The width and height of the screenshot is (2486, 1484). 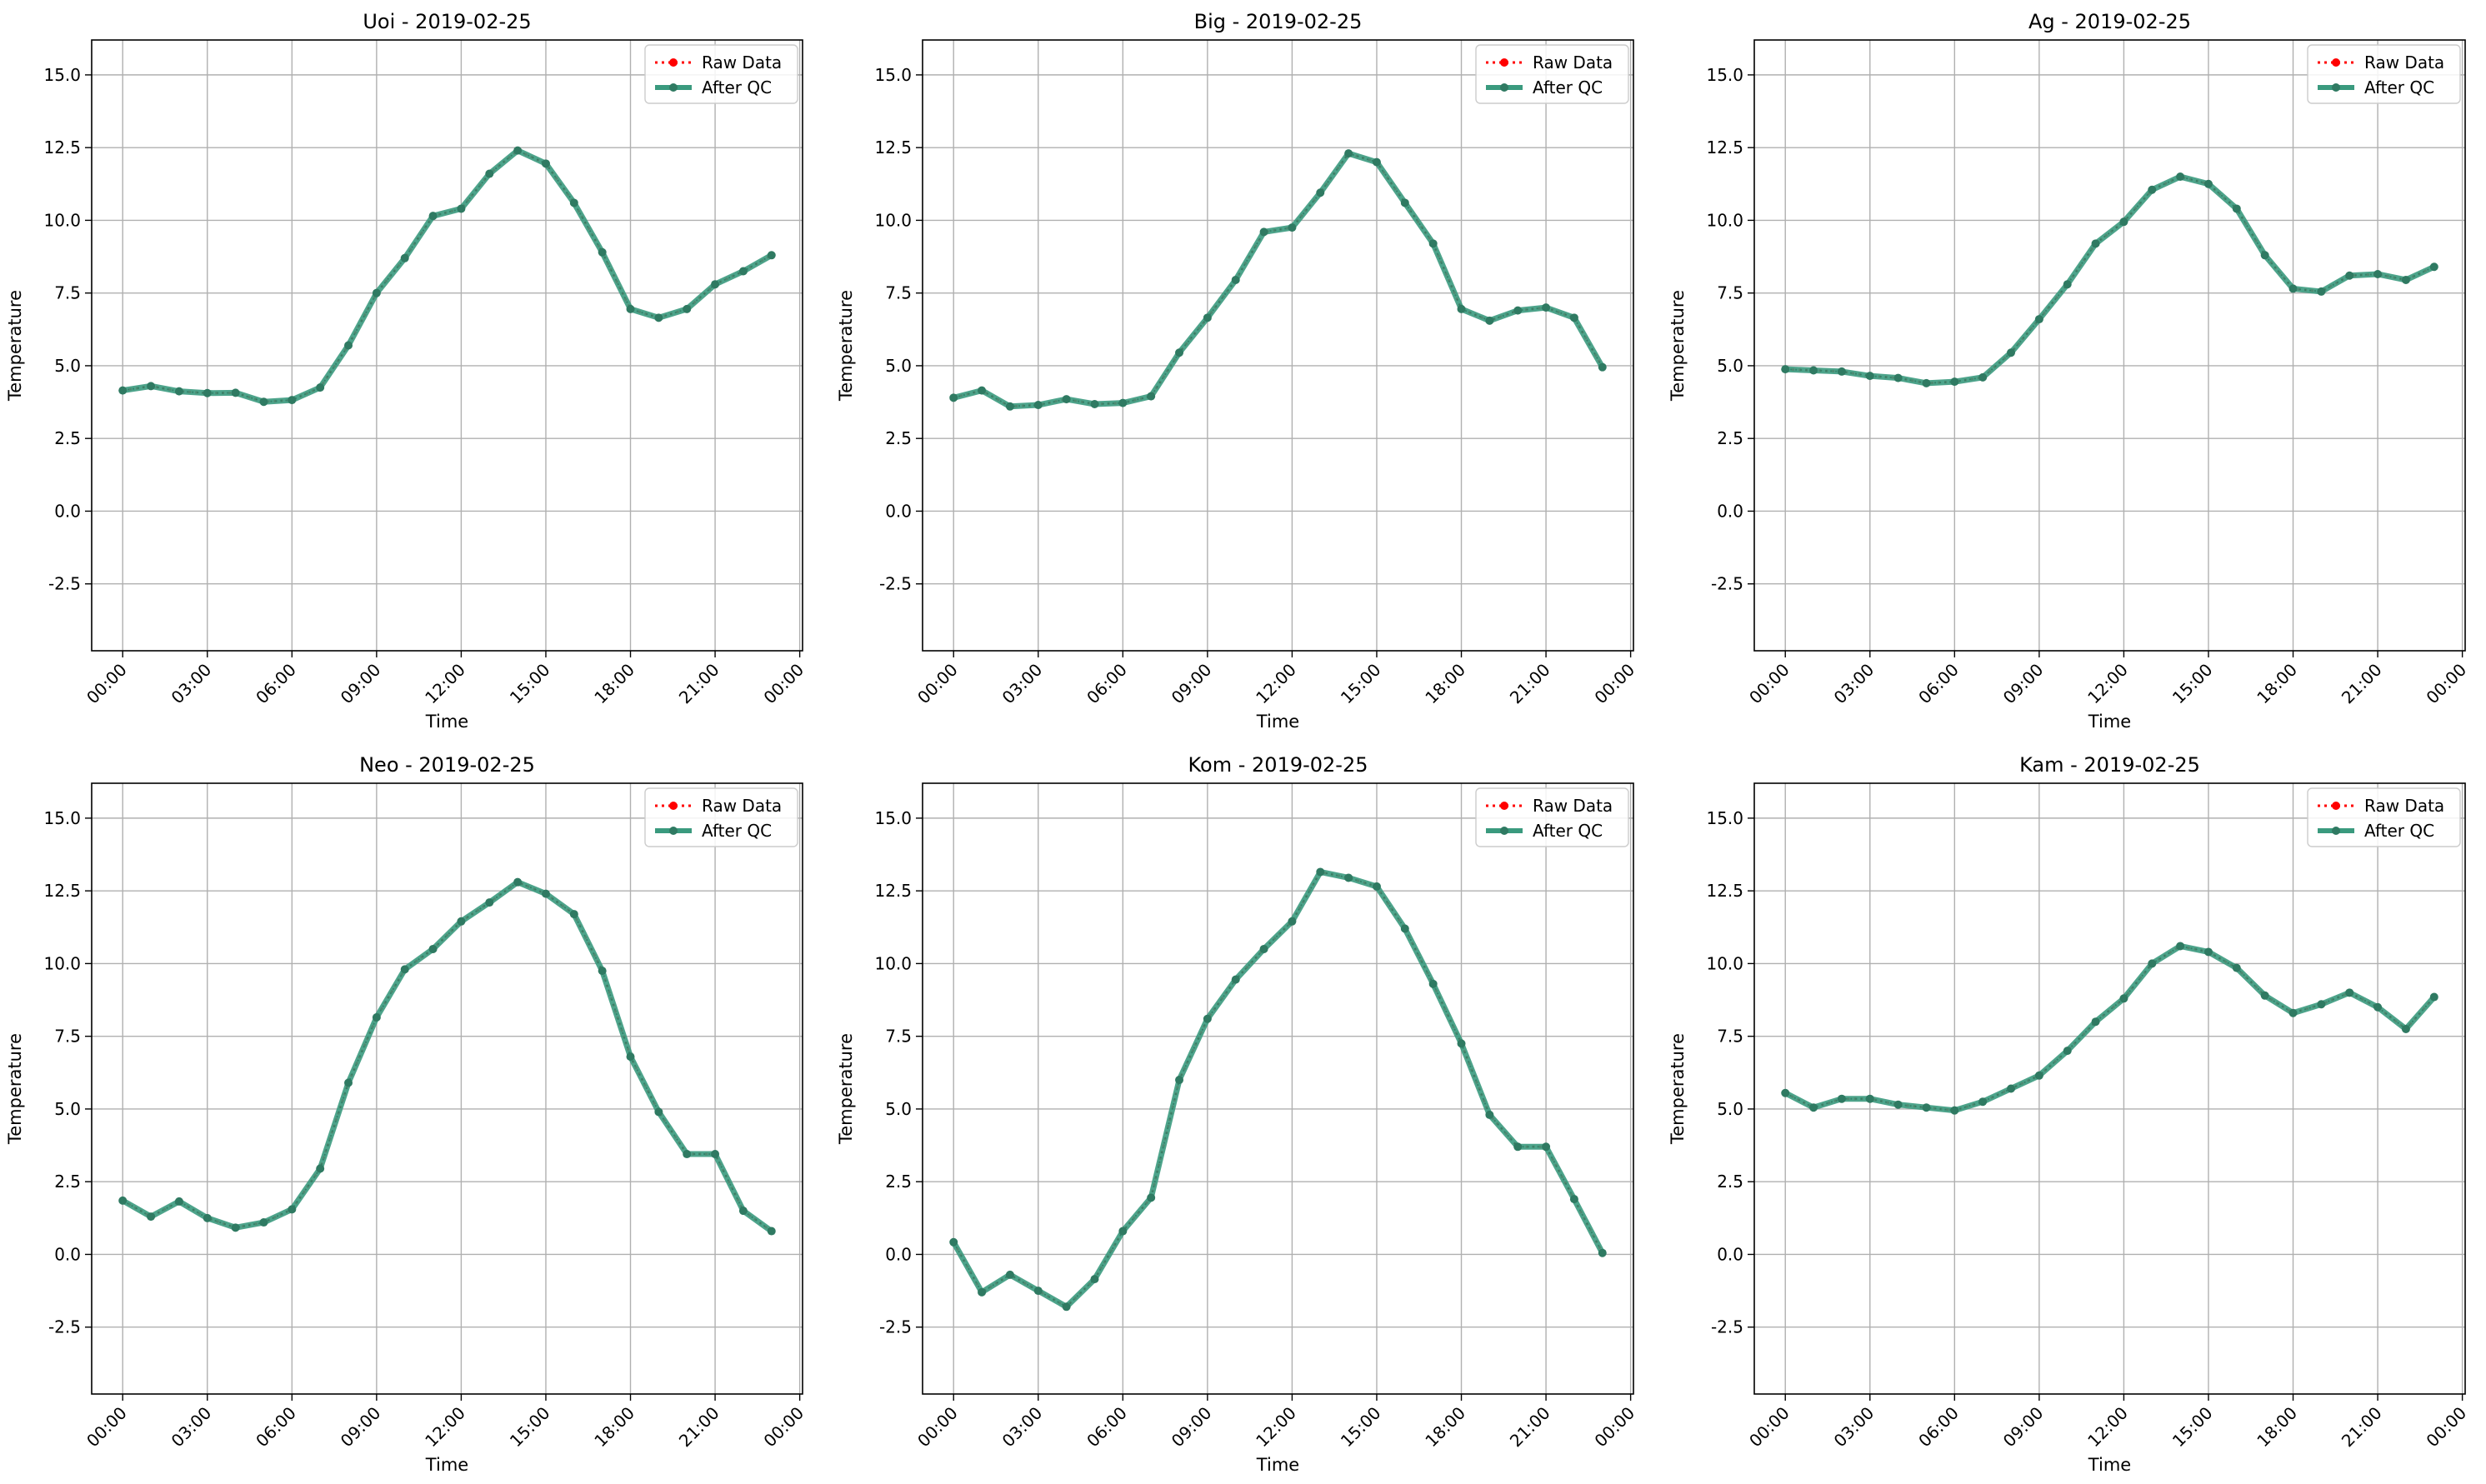 What do you see at coordinates (64, 584) in the screenshot?
I see `y-tick-label: -2.5` at bounding box center [64, 584].